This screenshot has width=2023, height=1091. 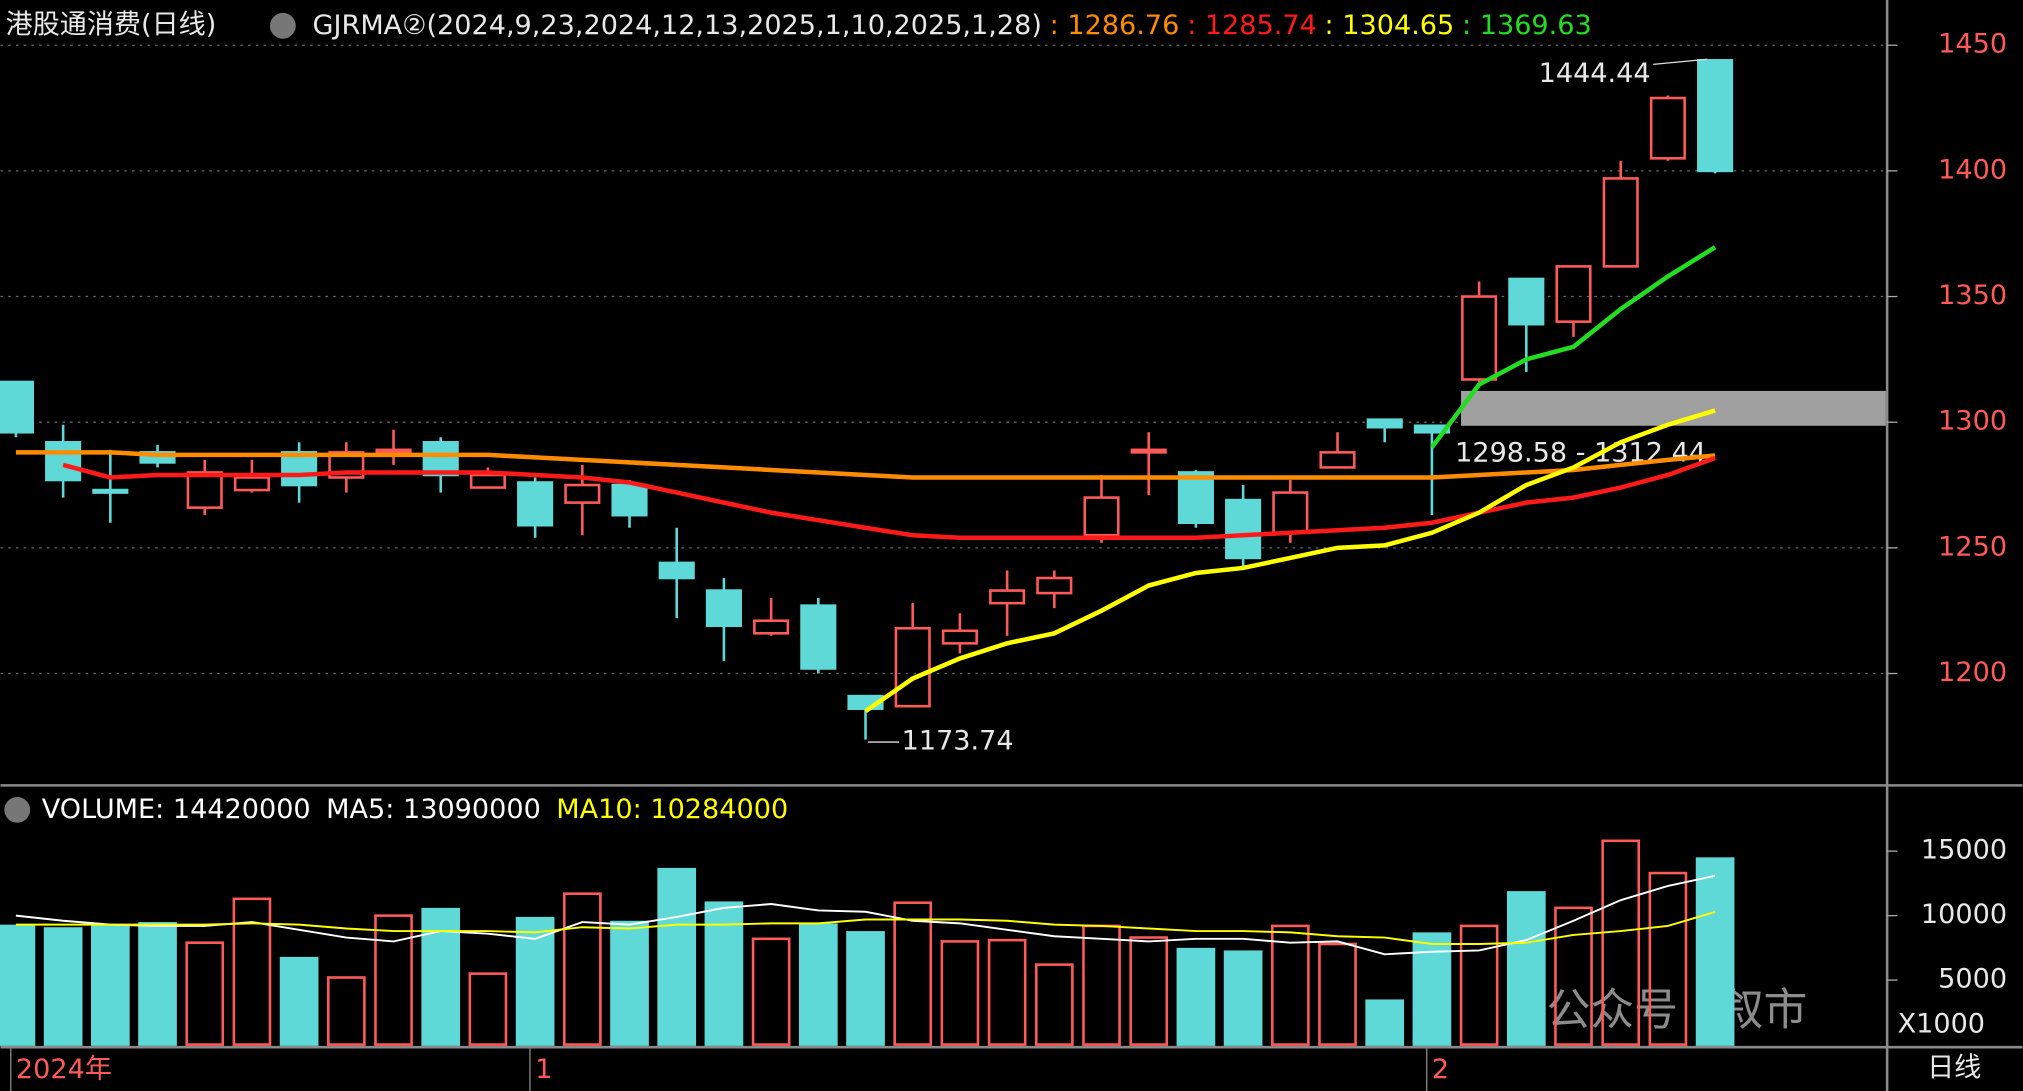 What do you see at coordinates (1972, 979) in the screenshot?
I see `y-tick-label: 5000` at bounding box center [1972, 979].